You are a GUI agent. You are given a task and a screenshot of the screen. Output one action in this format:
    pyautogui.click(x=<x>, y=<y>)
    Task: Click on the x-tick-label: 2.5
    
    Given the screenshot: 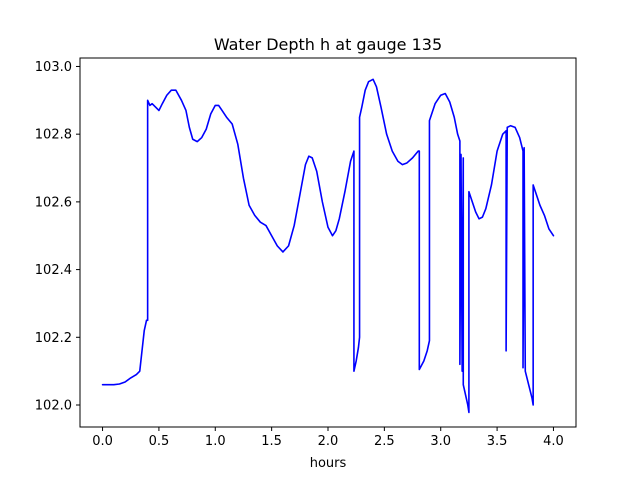 What is the action you would take?
    pyautogui.click(x=384, y=441)
    